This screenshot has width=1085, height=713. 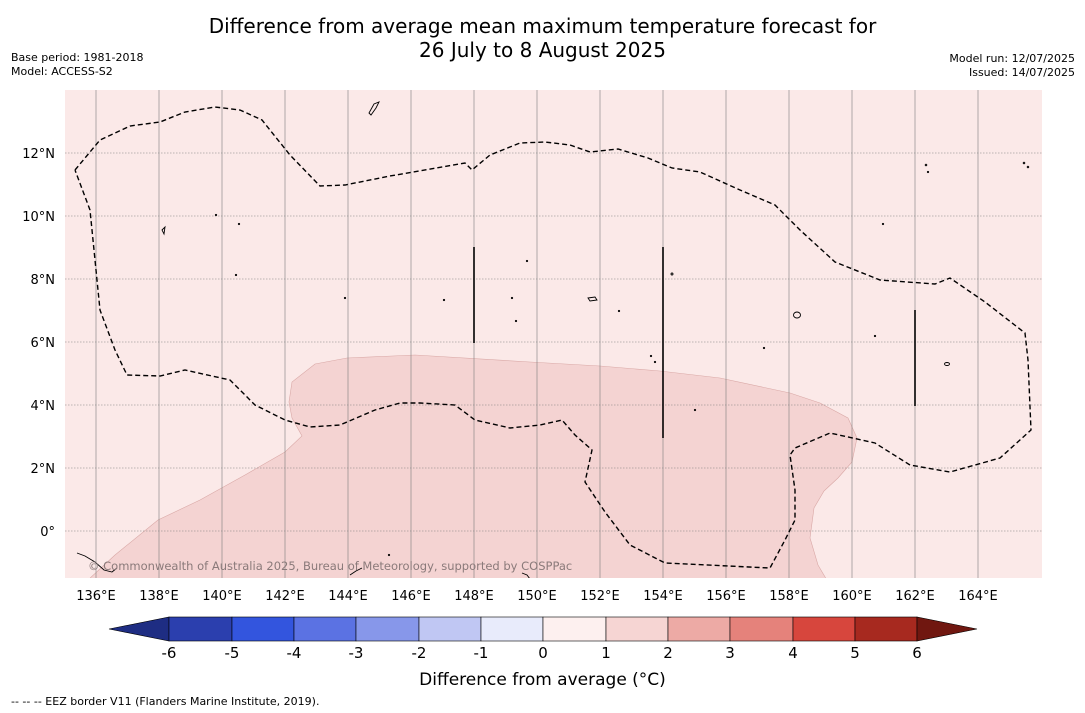 I want to click on colorbar-tick: 0, so click(x=543, y=653).